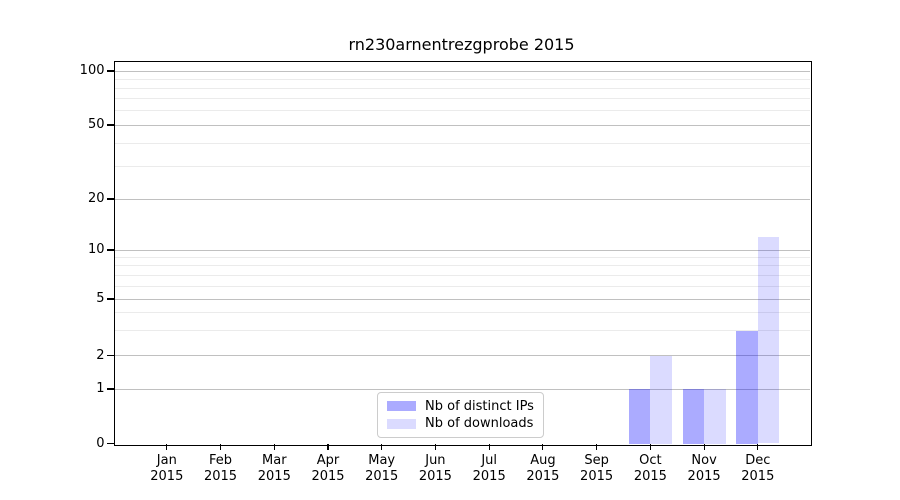 The width and height of the screenshot is (900, 500). Describe the element at coordinates (543, 468) in the screenshot. I see `xtick-label-aug-2015: Aug 2015` at that location.